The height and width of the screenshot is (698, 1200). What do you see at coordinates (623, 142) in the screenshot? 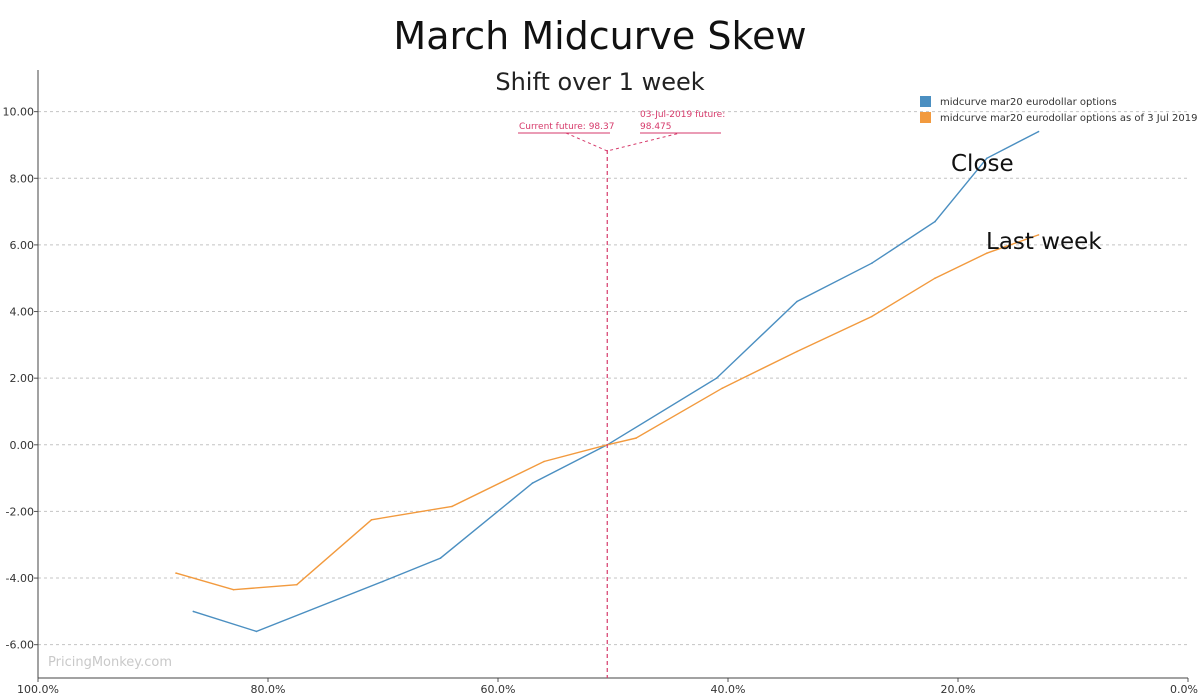
I see `callout-connector` at bounding box center [623, 142].